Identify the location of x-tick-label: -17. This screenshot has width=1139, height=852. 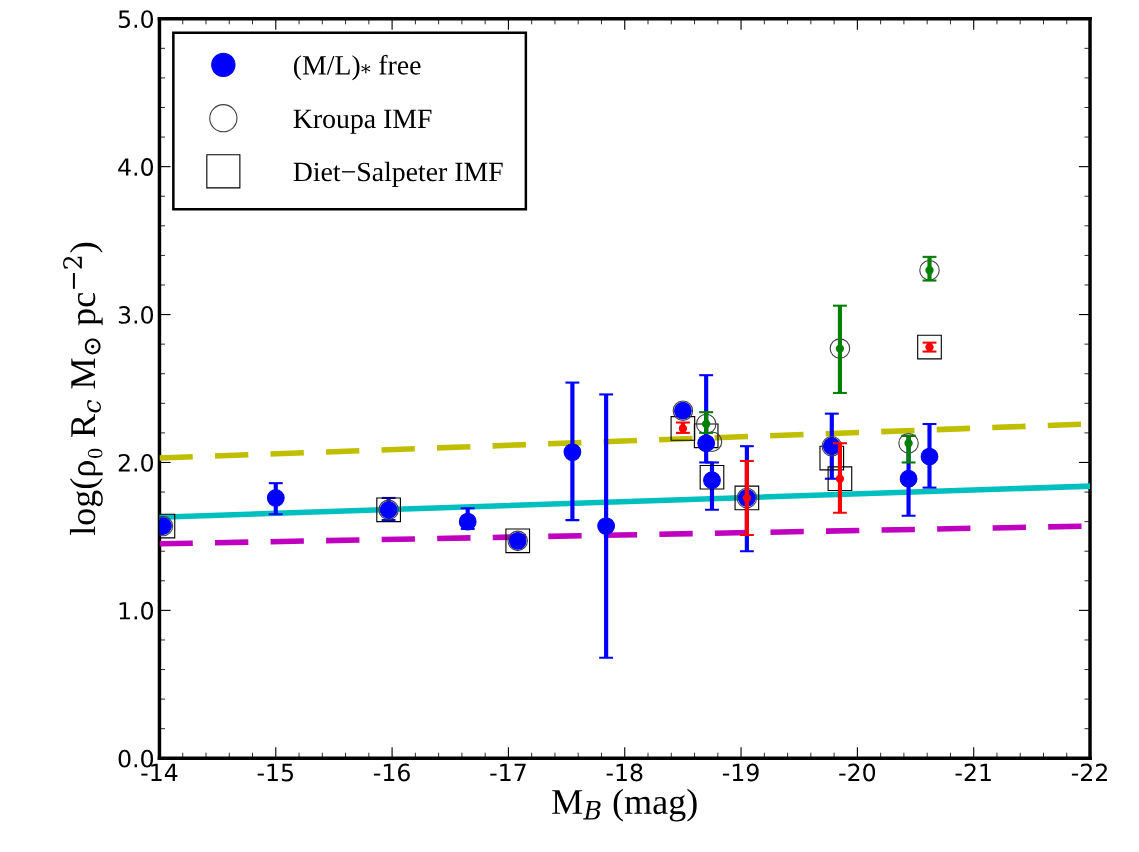
(508, 772).